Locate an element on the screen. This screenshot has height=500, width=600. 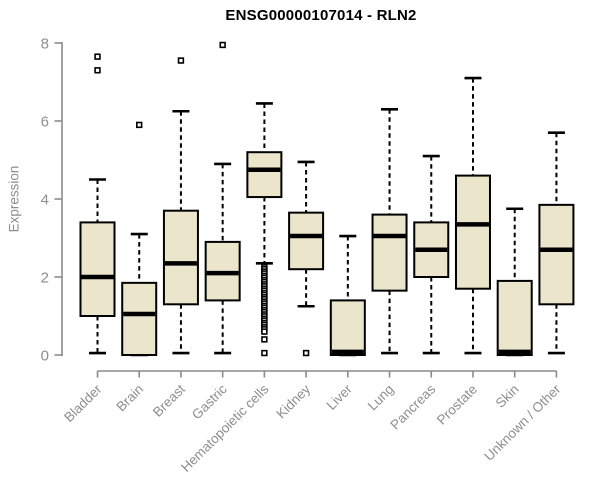
y-tick-label: 4 is located at coordinates (45, 200).